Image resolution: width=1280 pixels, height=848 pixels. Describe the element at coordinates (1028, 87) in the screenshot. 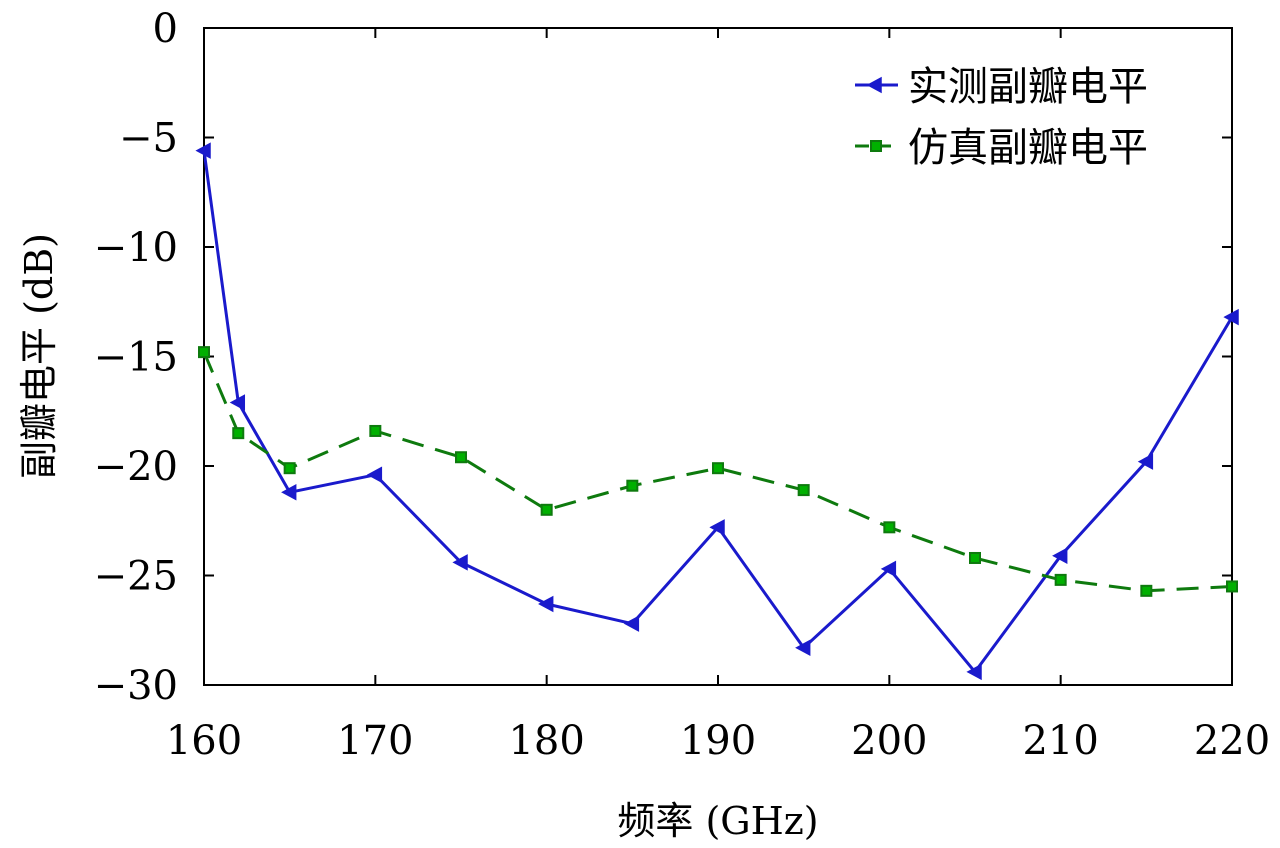

I see `legend-label-measured: 实测副瓣电平` at that location.